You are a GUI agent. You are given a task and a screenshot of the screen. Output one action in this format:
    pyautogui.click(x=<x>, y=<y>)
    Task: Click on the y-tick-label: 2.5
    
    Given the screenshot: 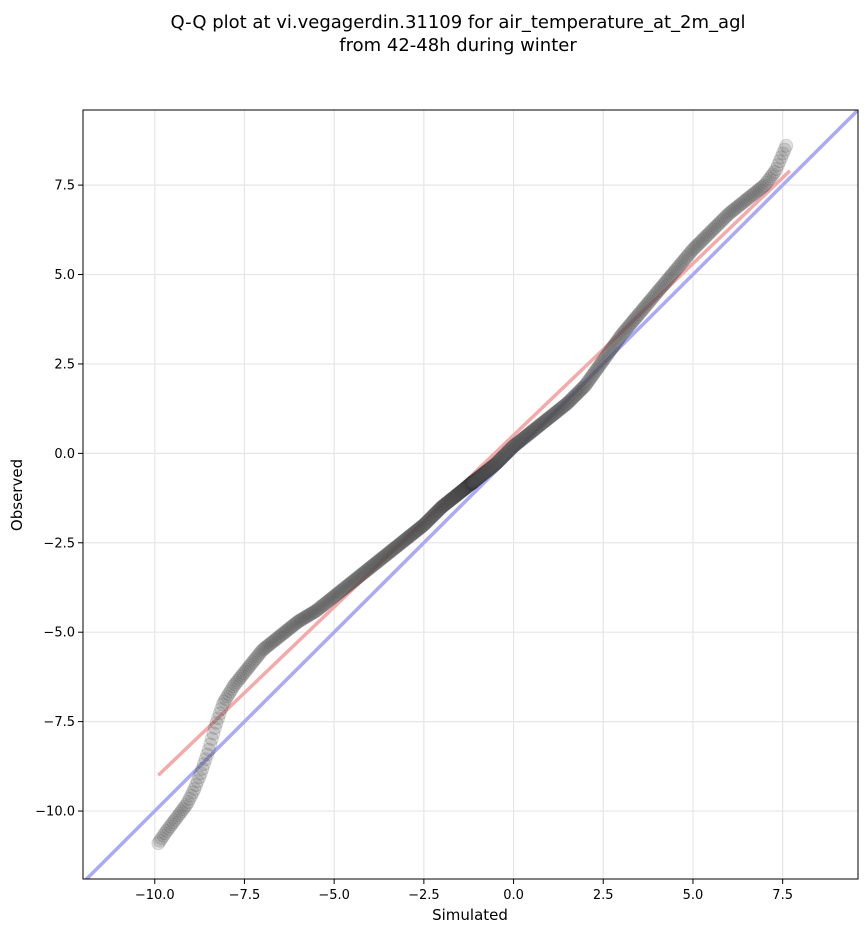 What is the action you would take?
    pyautogui.click(x=64, y=364)
    